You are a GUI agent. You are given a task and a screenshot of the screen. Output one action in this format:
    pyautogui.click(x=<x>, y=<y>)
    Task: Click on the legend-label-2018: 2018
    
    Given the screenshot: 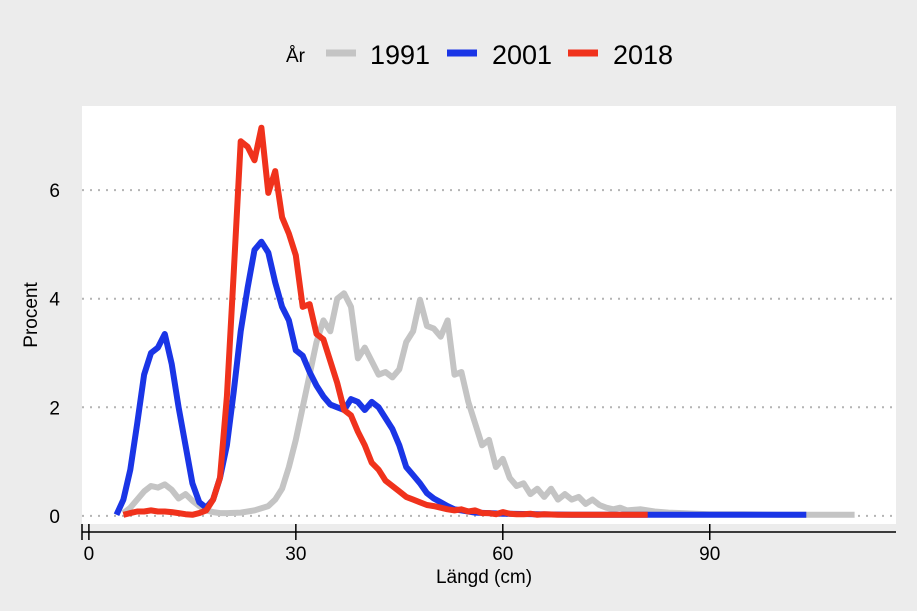 What is the action you would take?
    pyautogui.click(x=643, y=55)
    